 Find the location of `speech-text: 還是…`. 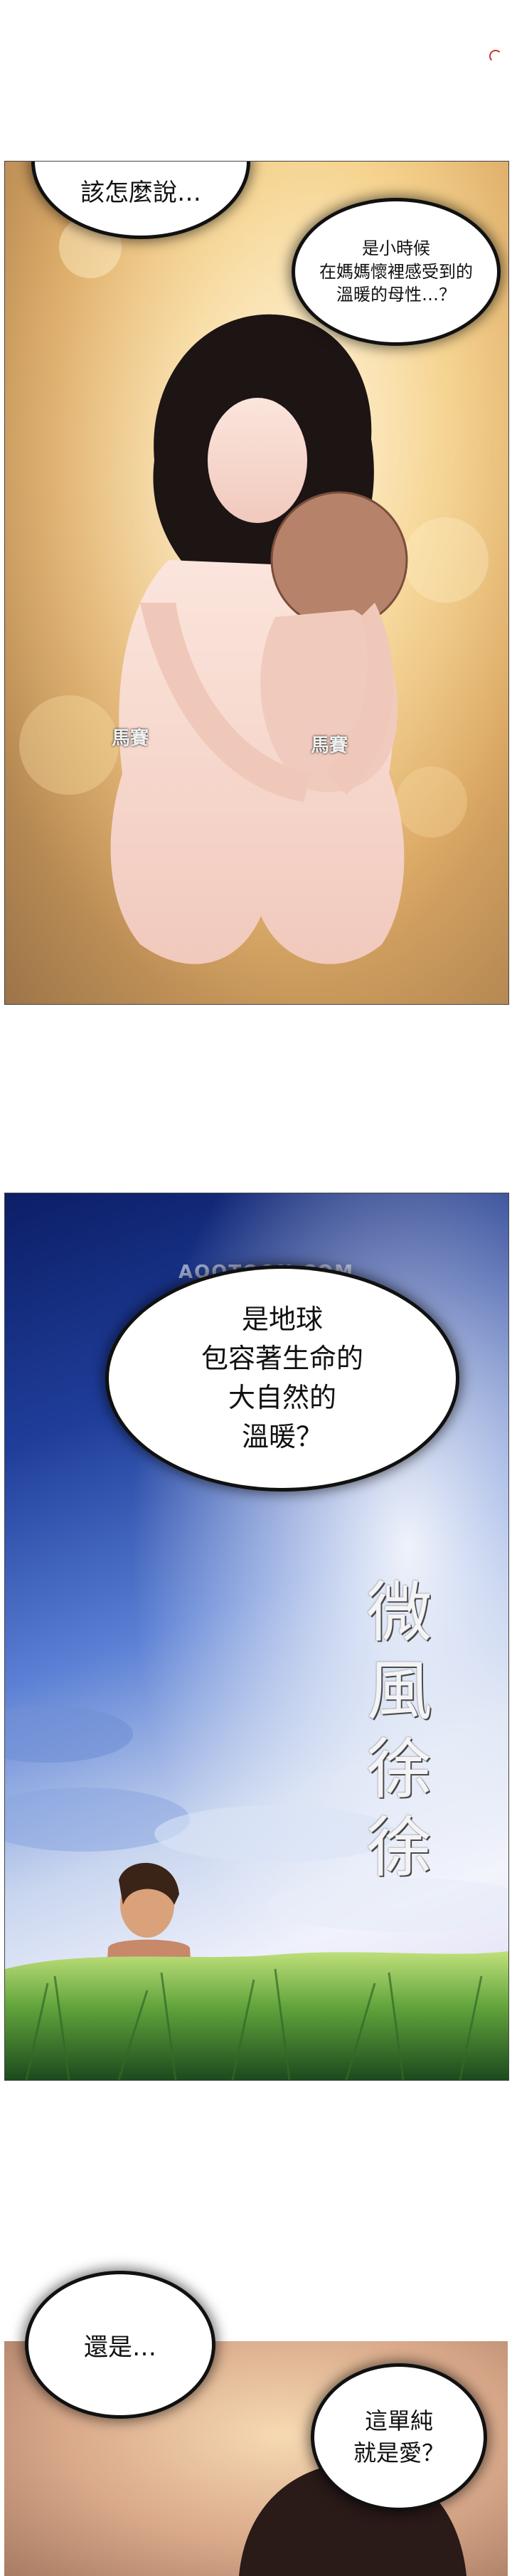

speech-text: 還是… is located at coordinates (120, 2348).